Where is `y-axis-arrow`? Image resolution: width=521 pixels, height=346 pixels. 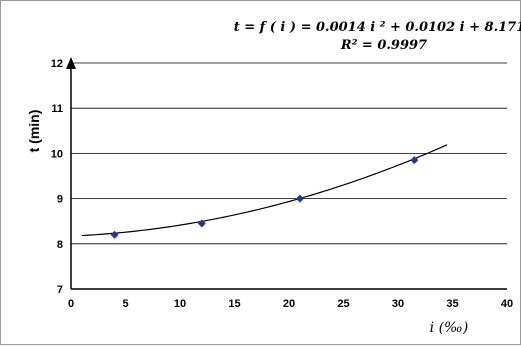
y-axis-arrow is located at coordinates (71, 63).